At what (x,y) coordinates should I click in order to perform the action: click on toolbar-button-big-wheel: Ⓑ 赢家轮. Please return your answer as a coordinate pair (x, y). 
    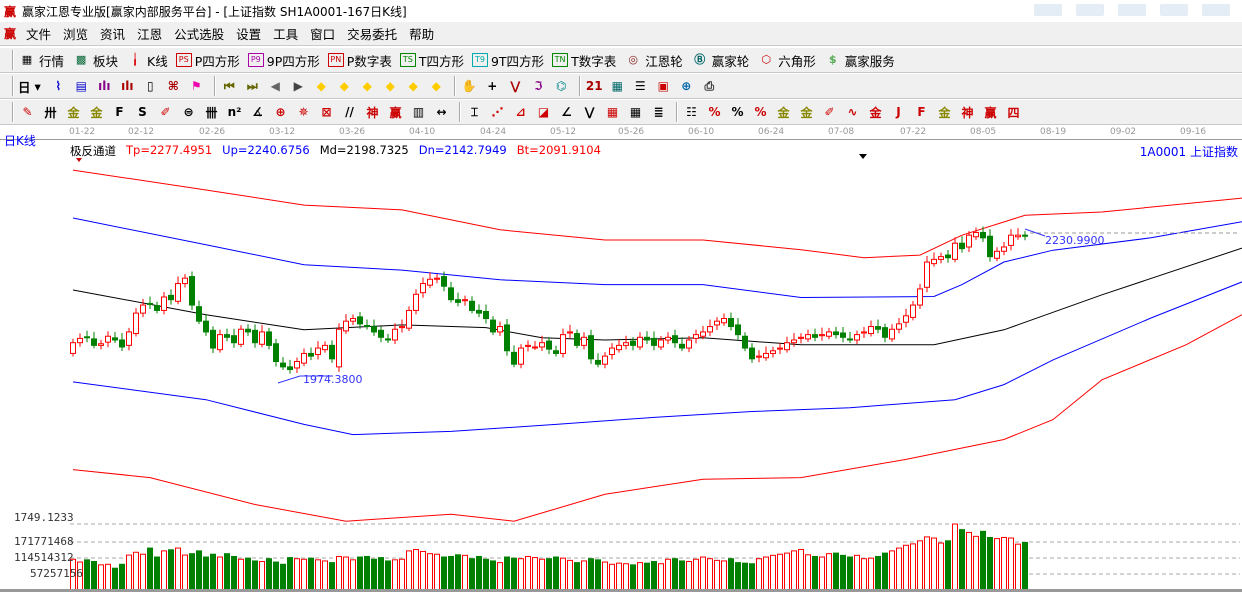
    Looking at the image, I should click on (720, 60).